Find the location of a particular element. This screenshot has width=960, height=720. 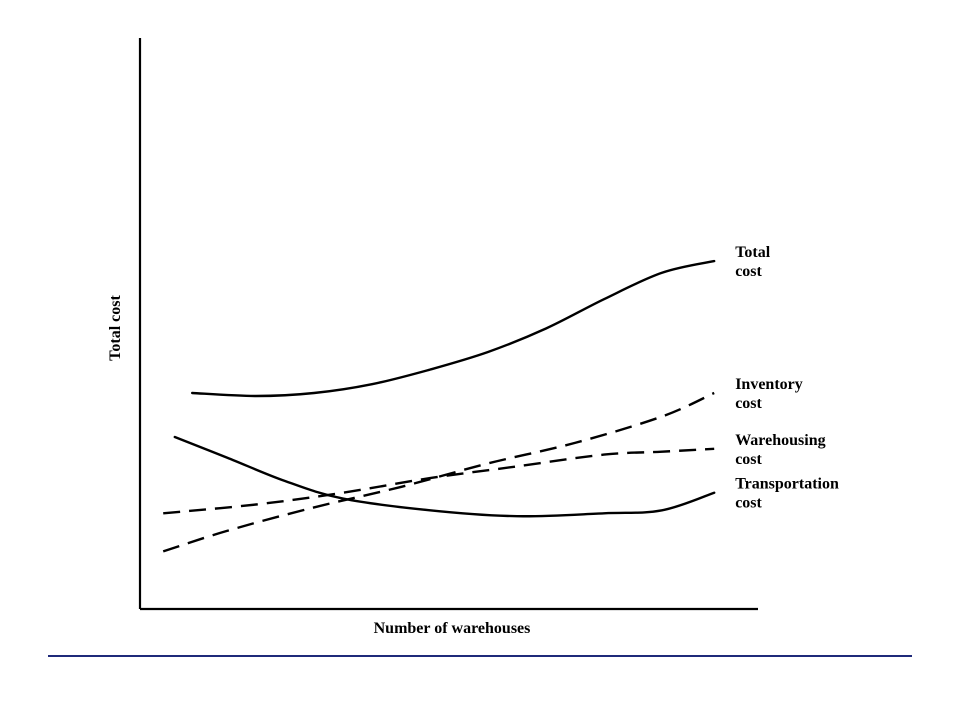

inventory-cost-label-line: Inventory is located at coordinates (769, 384).